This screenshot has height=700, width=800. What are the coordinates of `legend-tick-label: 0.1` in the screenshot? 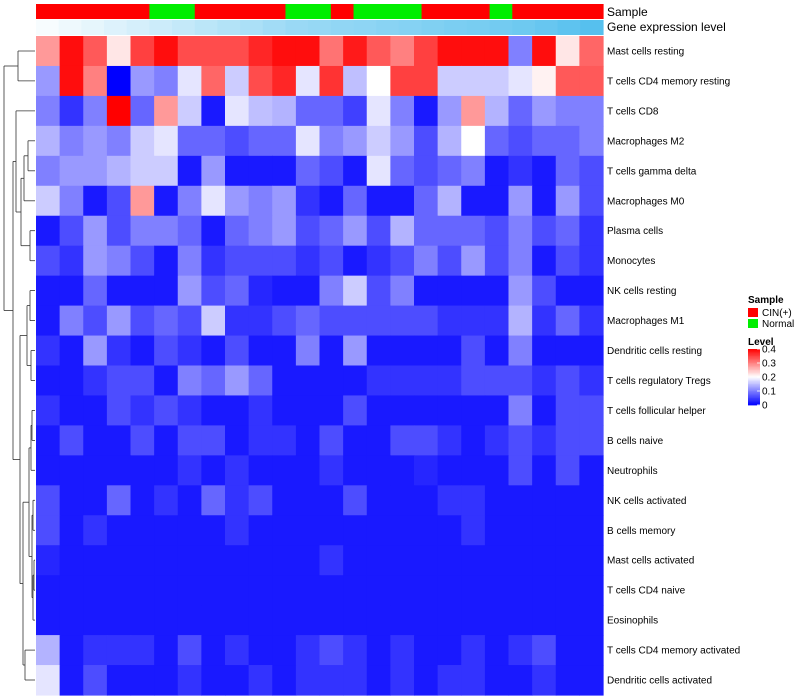 It's located at (769, 392).